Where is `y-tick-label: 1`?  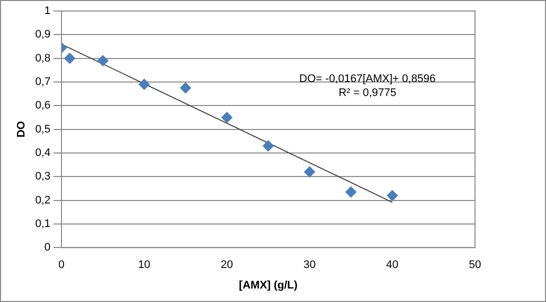 y-tick-label: 1 is located at coordinates (47, 11).